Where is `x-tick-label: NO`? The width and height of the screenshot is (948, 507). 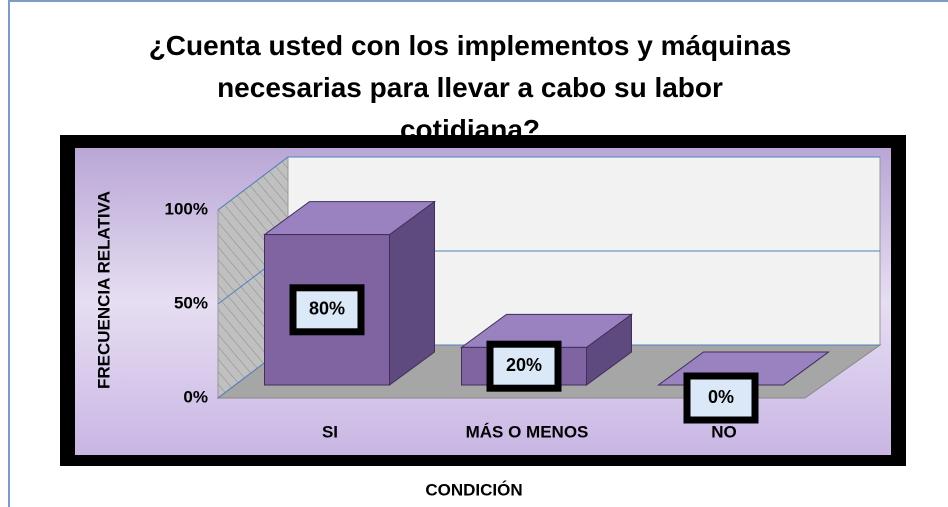 x-tick-label: NO is located at coordinates (724, 431).